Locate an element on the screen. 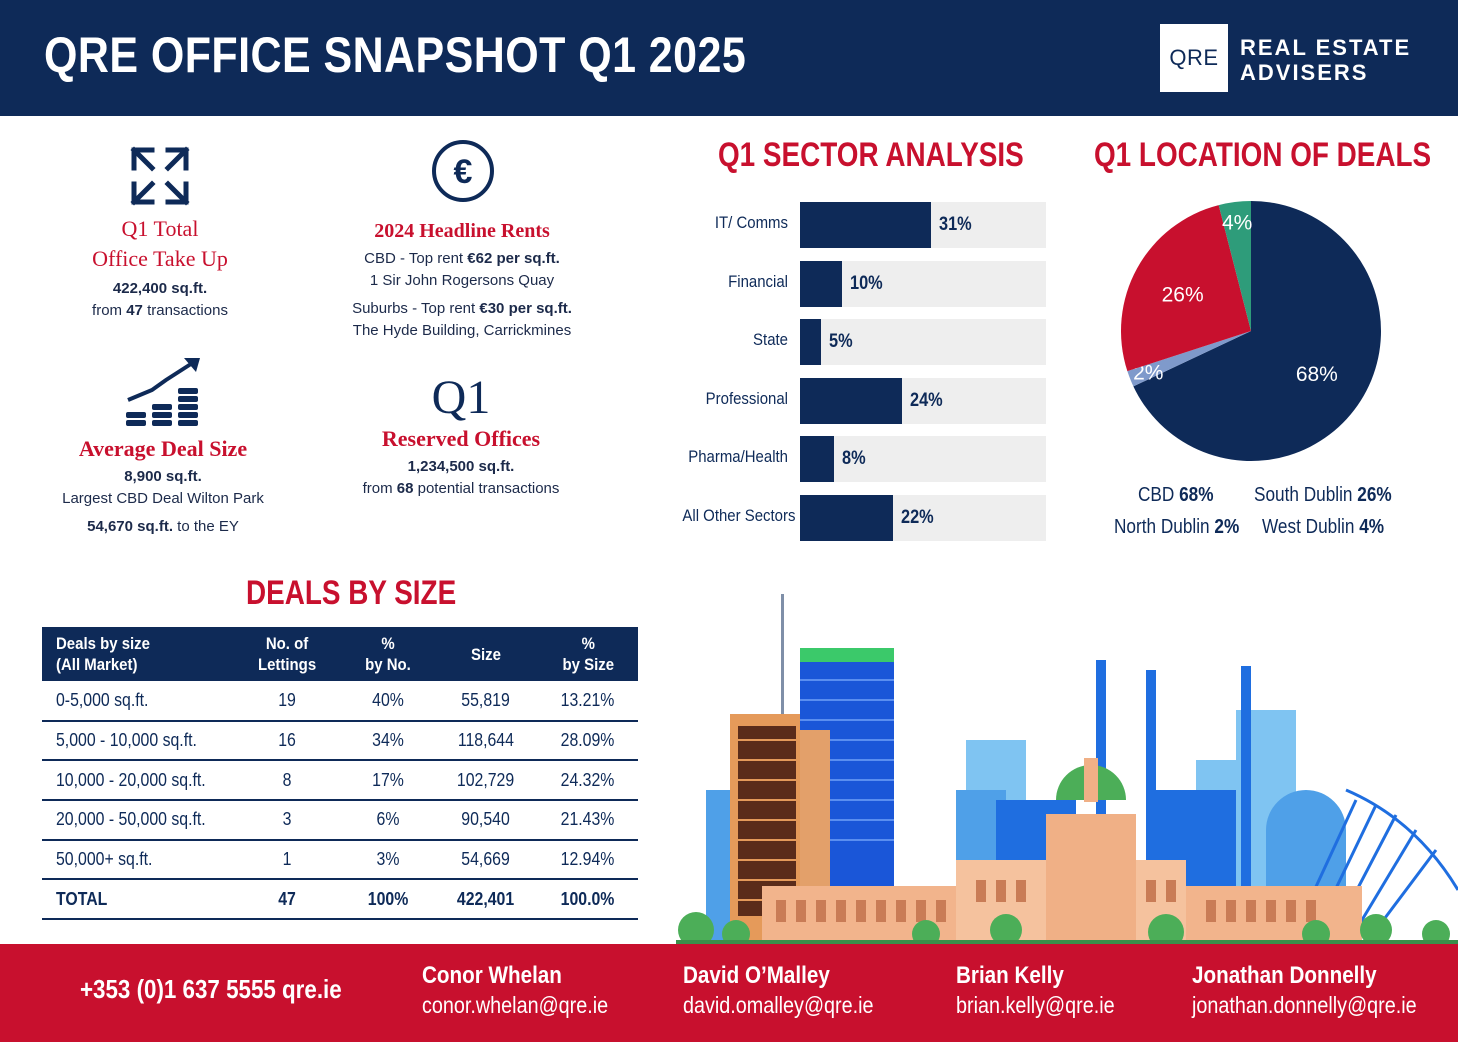 Image resolution: width=1458 pixels, height=1042 pixels. bar-value-label: 5% is located at coordinates (841, 342).